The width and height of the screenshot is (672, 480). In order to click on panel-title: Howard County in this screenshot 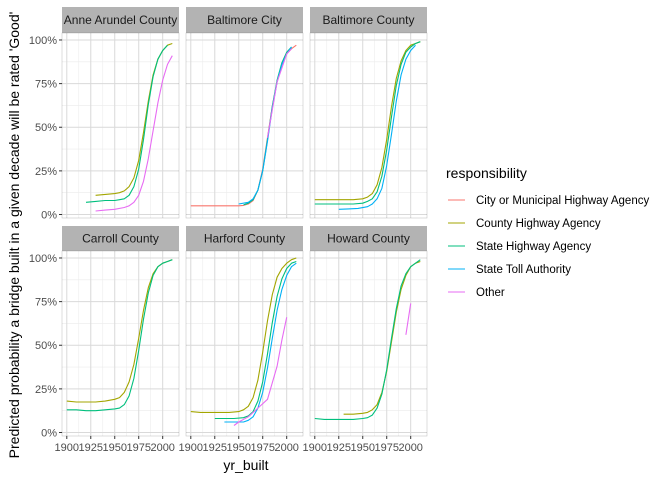, I will do `click(368, 239)`.